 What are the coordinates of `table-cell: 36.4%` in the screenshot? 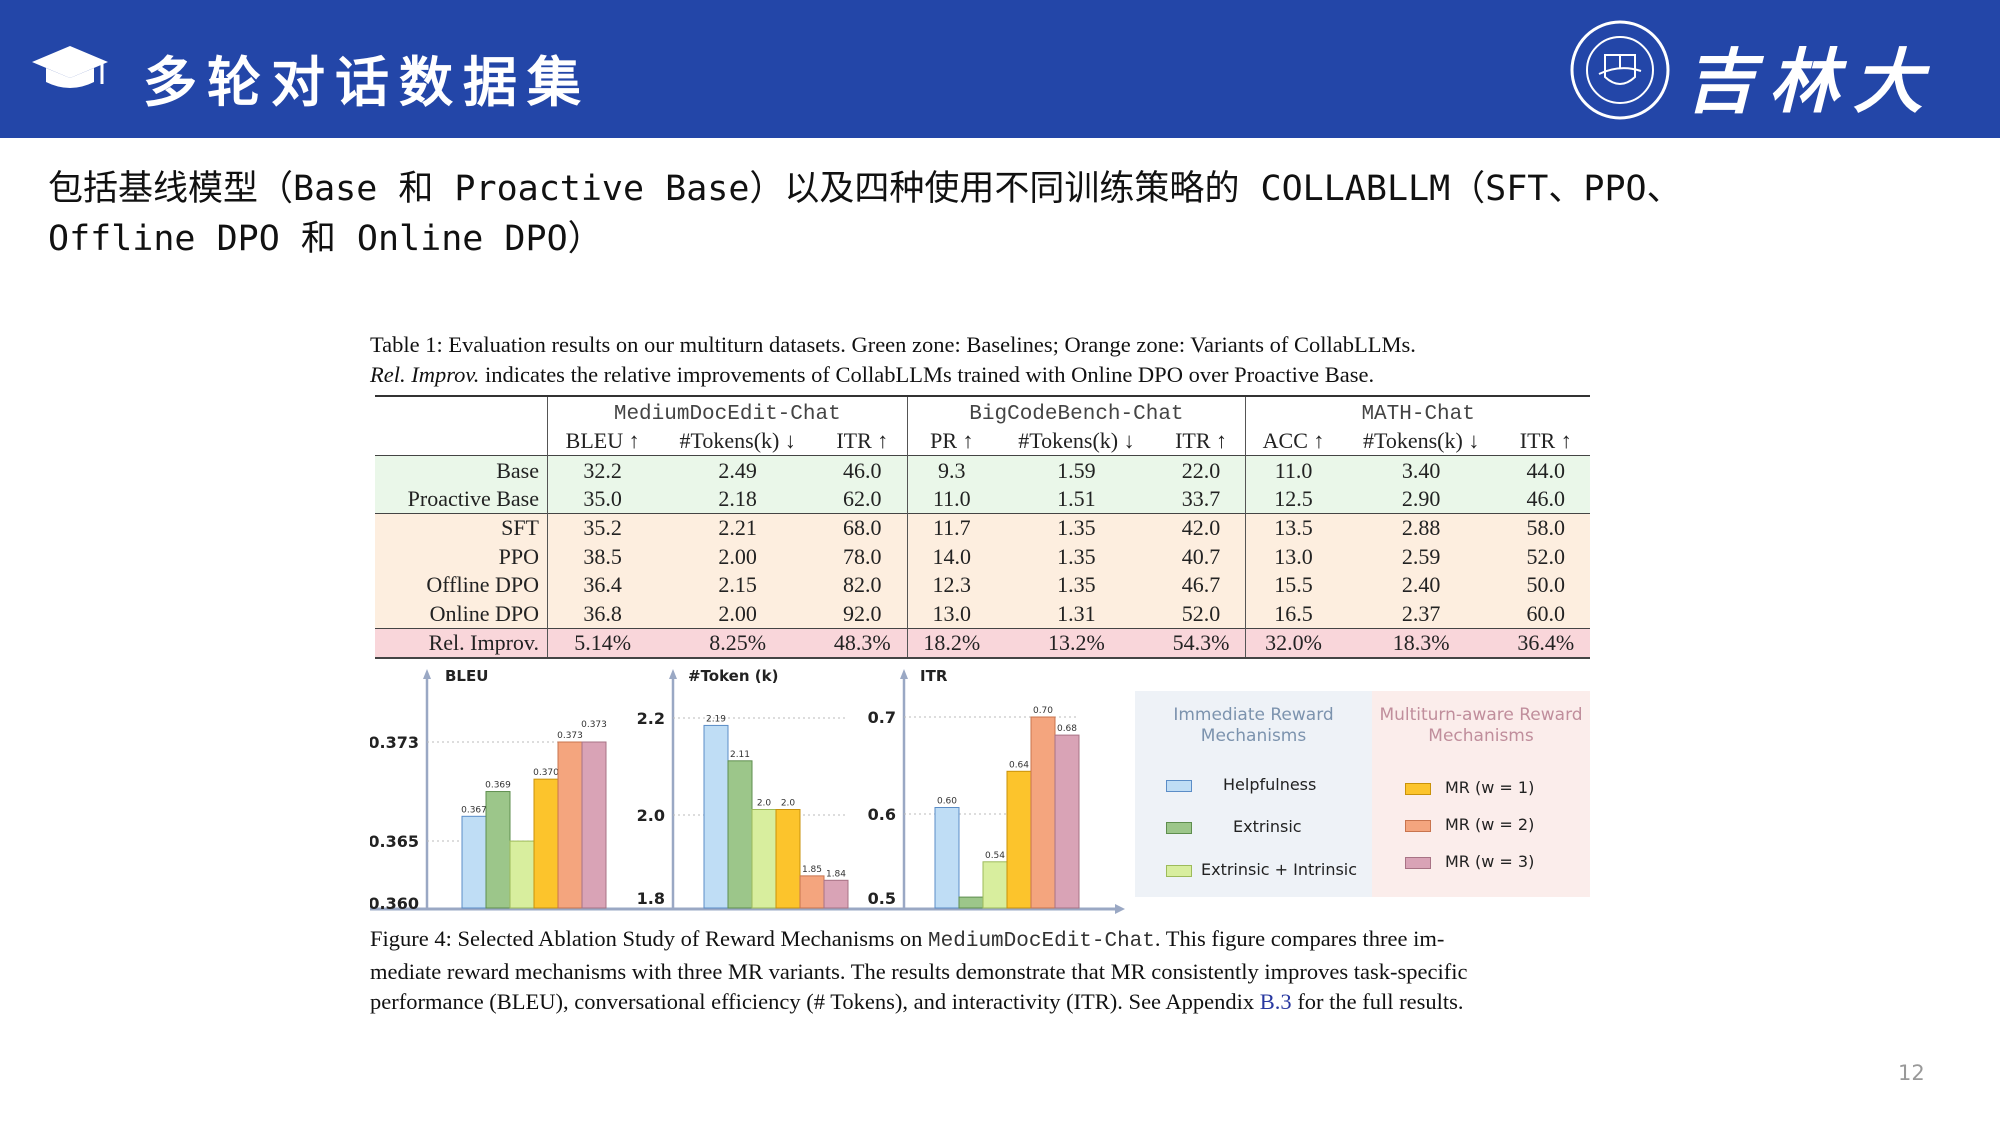 It's located at (1545, 643).